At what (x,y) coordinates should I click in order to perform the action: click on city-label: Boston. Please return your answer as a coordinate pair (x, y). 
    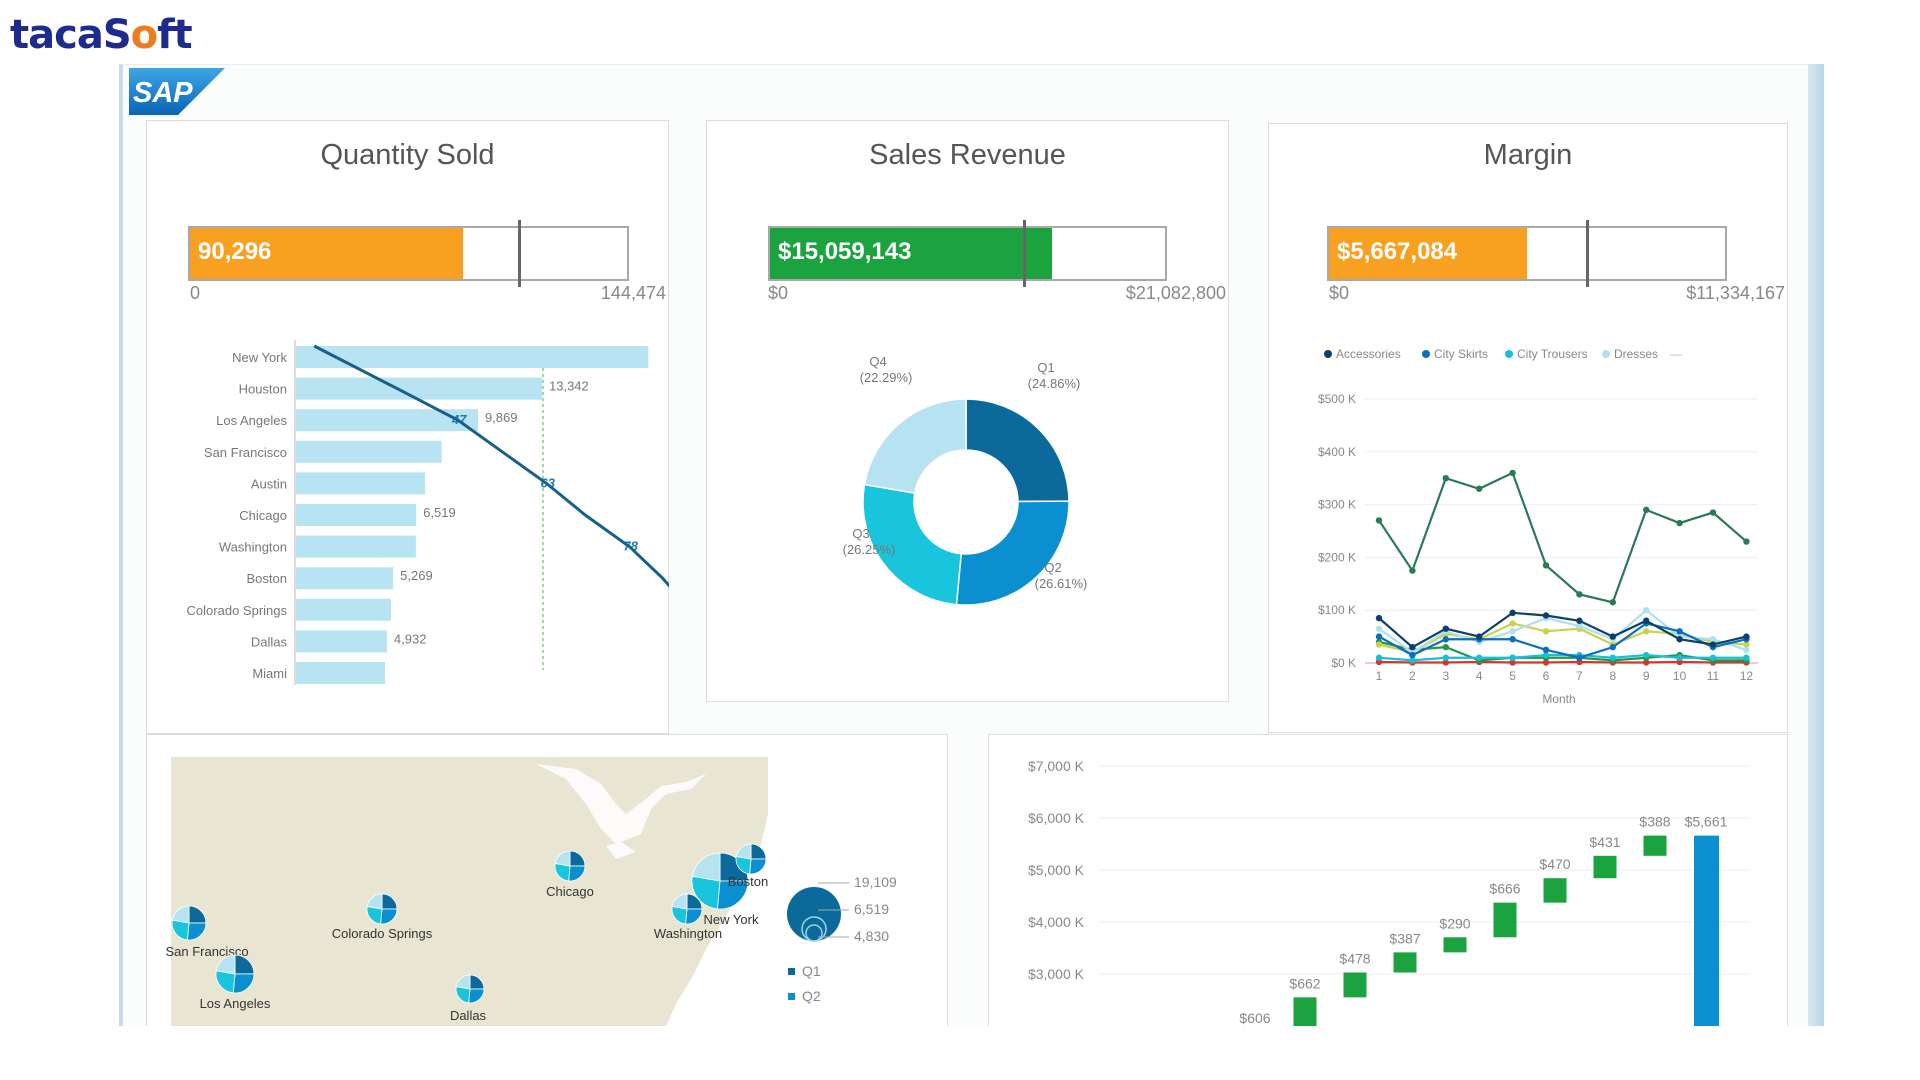
    Looking at the image, I should click on (748, 881).